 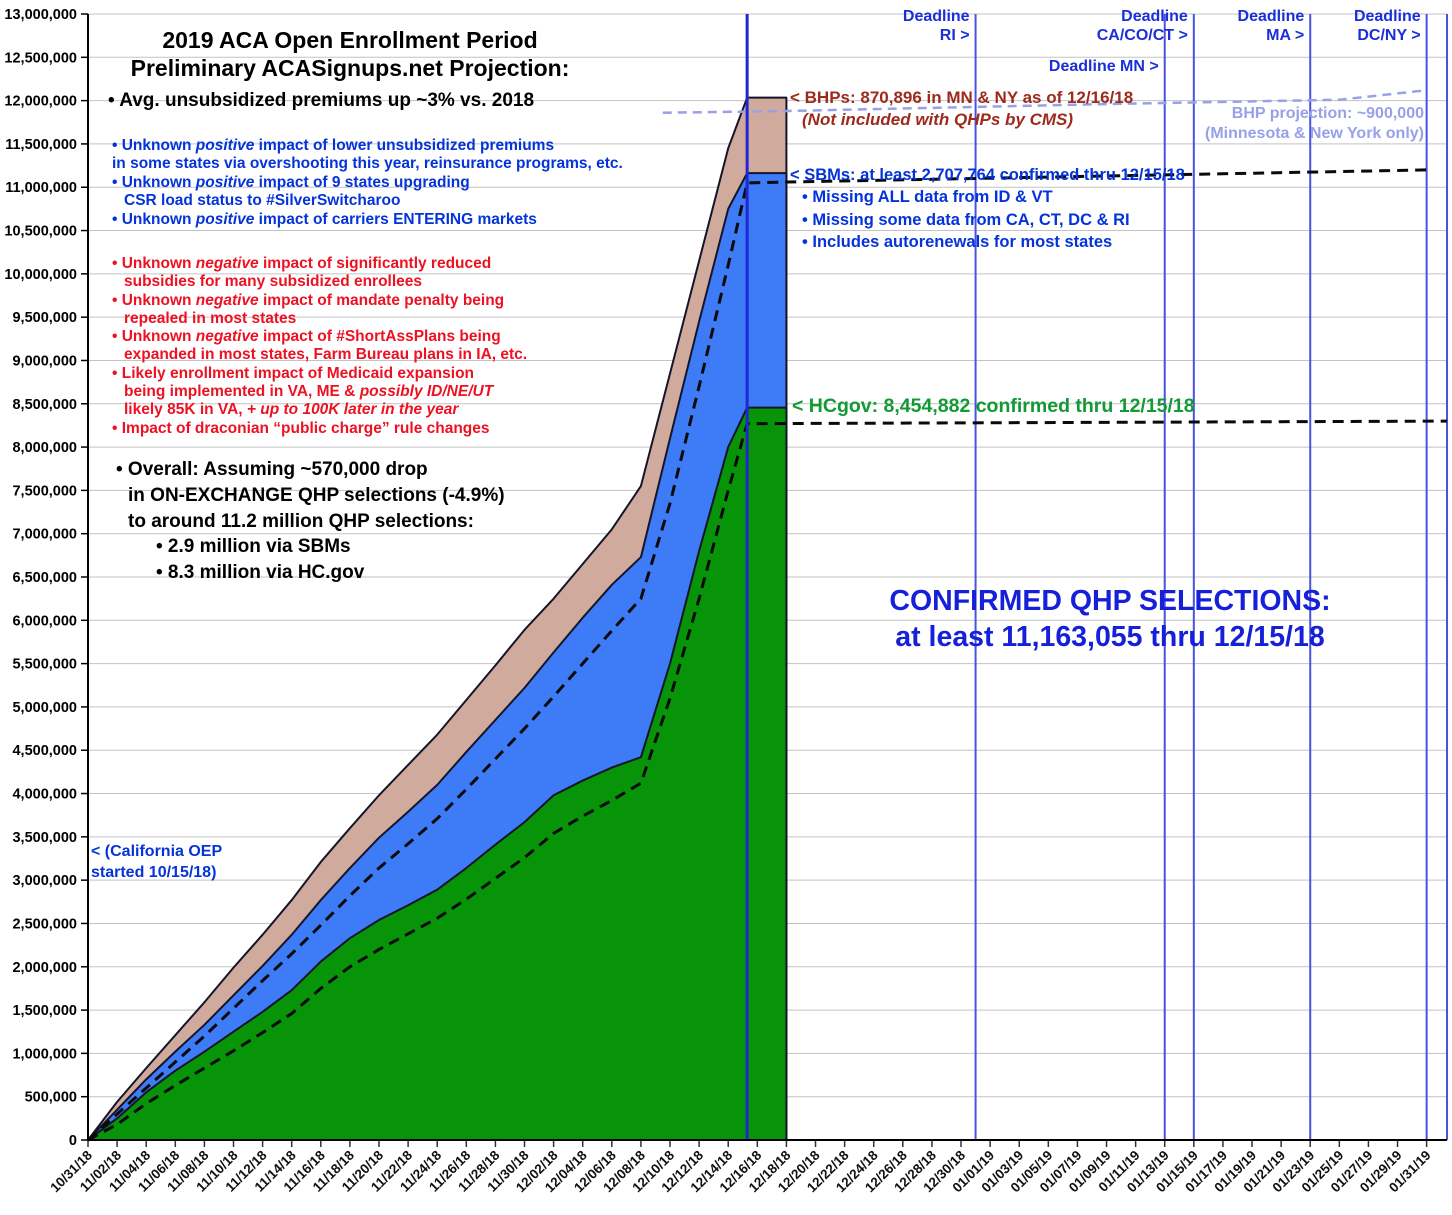 What do you see at coordinates (1110, 601) in the screenshot?
I see `confirmed-qhp-total-line1: CONFIRMED QHP SELECTIONS:` at bounding box center [1110, 601].